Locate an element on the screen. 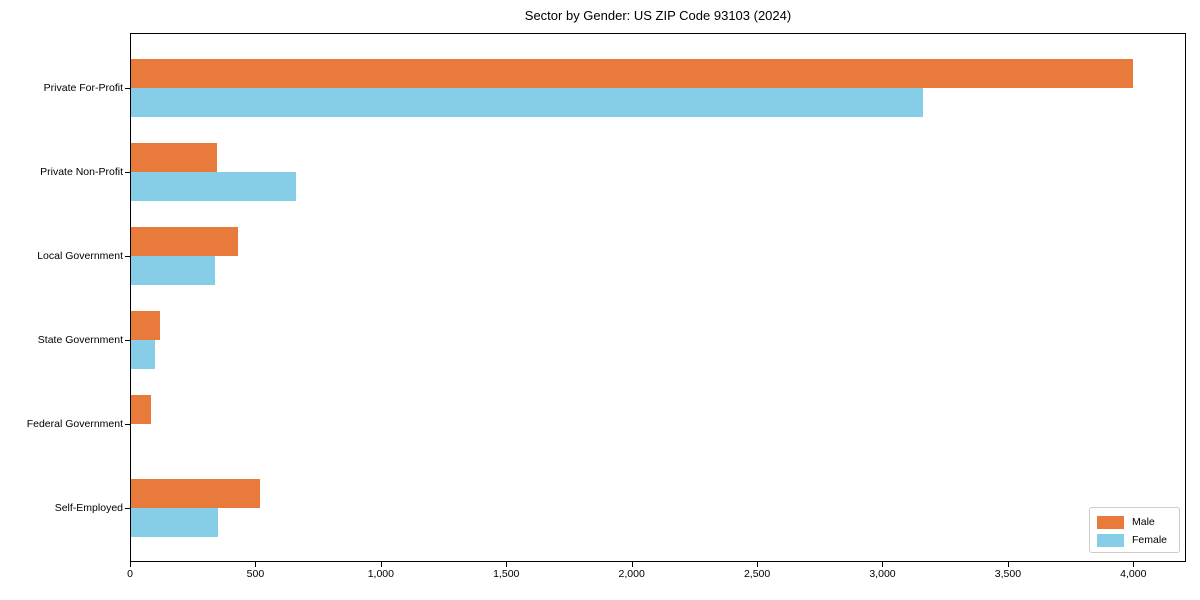 The image size is (1200, 600). x-tick-label: 500 is located at coordinates (255, 574).